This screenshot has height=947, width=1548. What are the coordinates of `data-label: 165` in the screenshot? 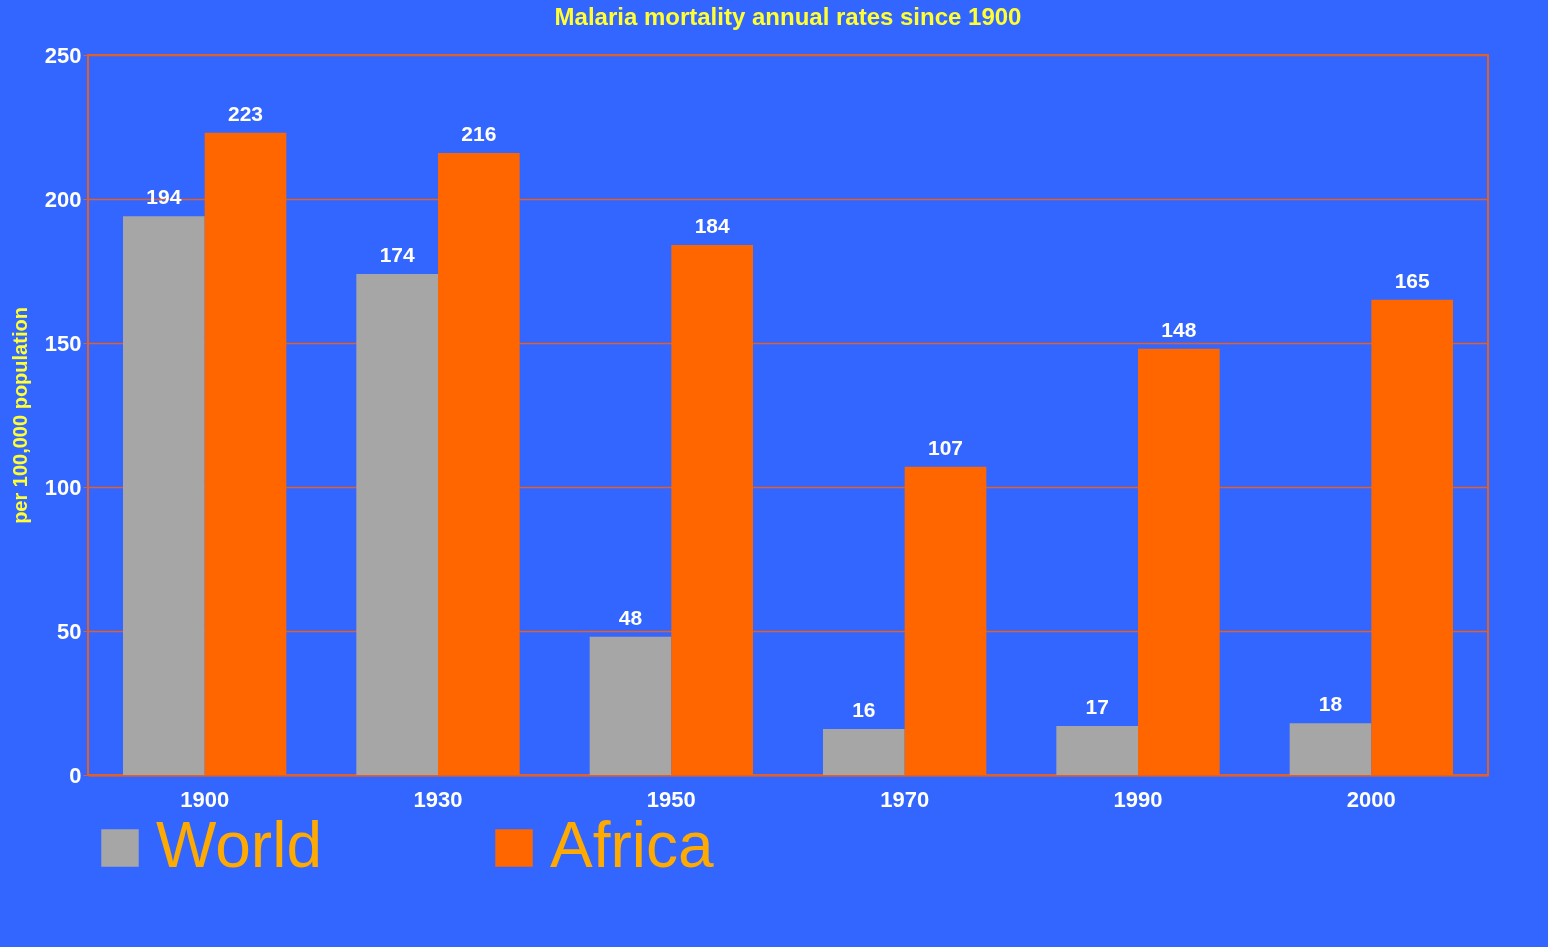 It's located at (1412, 280).